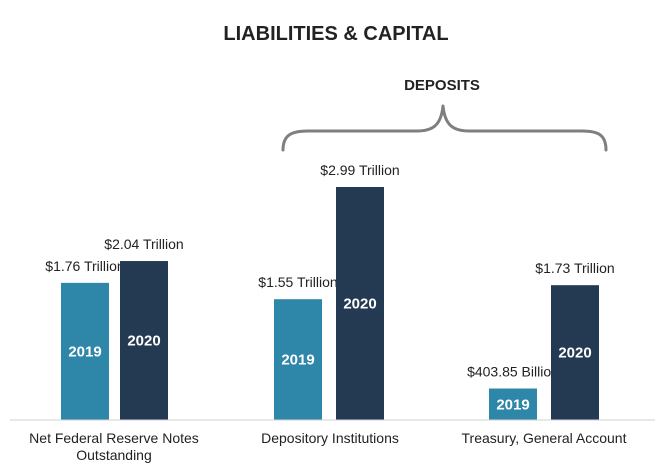  What do you see at coordinates (84, 266) in the screenshot?
I see `value-label-2019-1: $1.76 Trillion` at bounding box center [84, 266].